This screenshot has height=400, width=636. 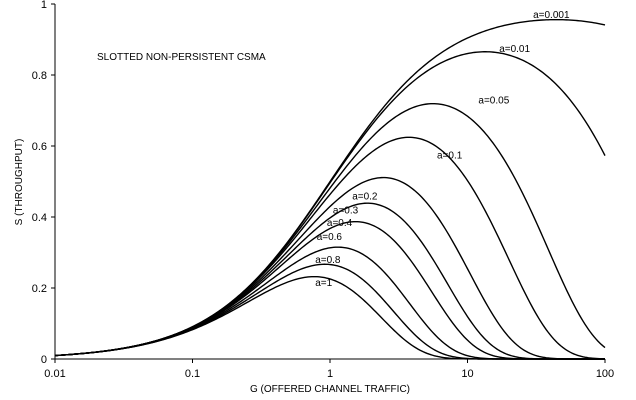 What do you see at coordinates (330, 237) in the screenshot?
I see `curve-label: a=0.6` at bounding box center [330, 237].